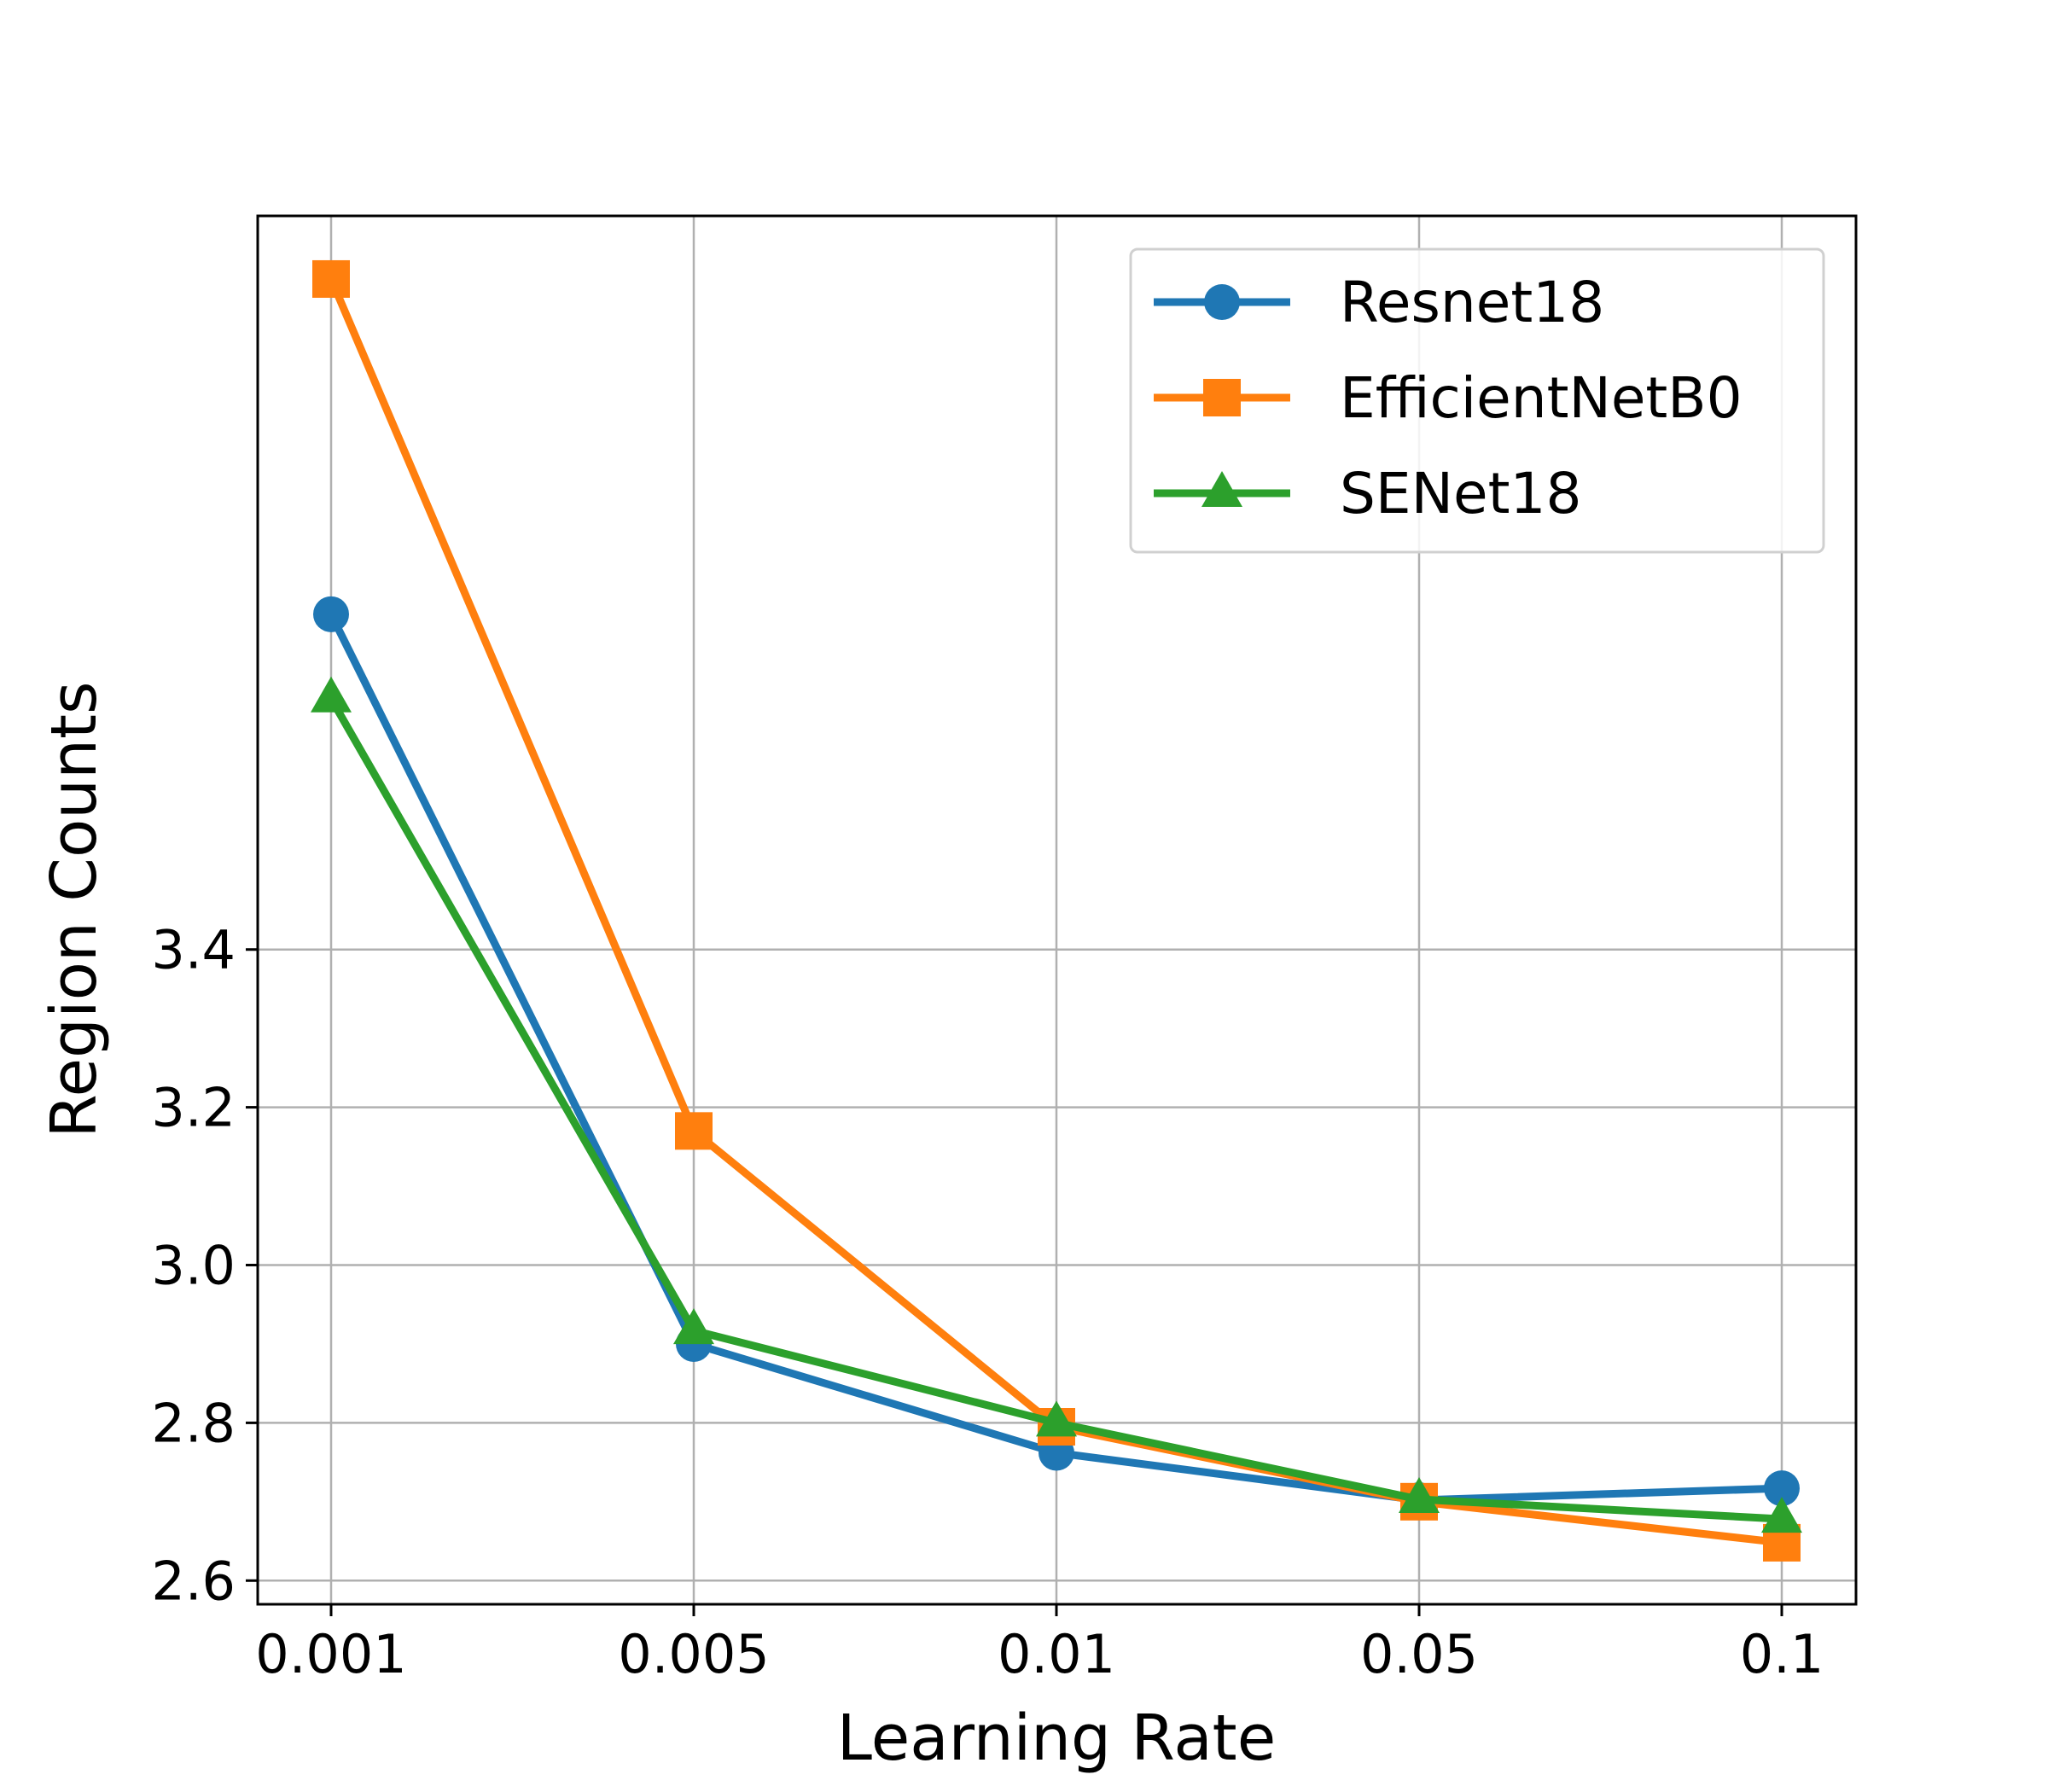  Describe the element at coordinates (1419, 1654) in the screenshot. I see `x-tick-label: 0.05` at that location.